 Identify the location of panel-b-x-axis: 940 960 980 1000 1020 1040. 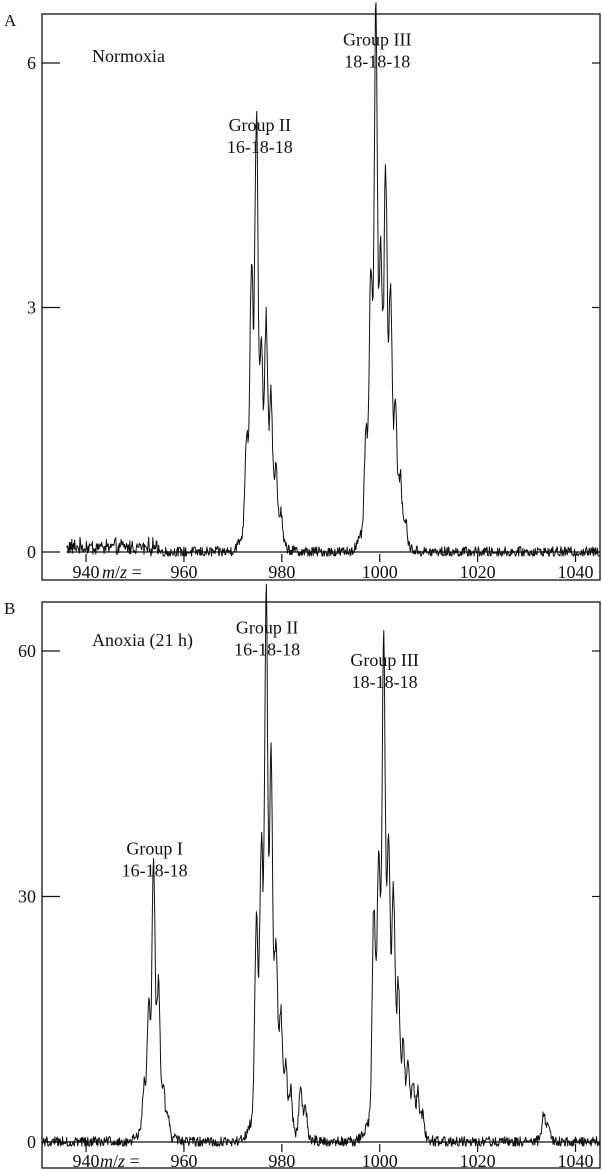
(321, 1155).